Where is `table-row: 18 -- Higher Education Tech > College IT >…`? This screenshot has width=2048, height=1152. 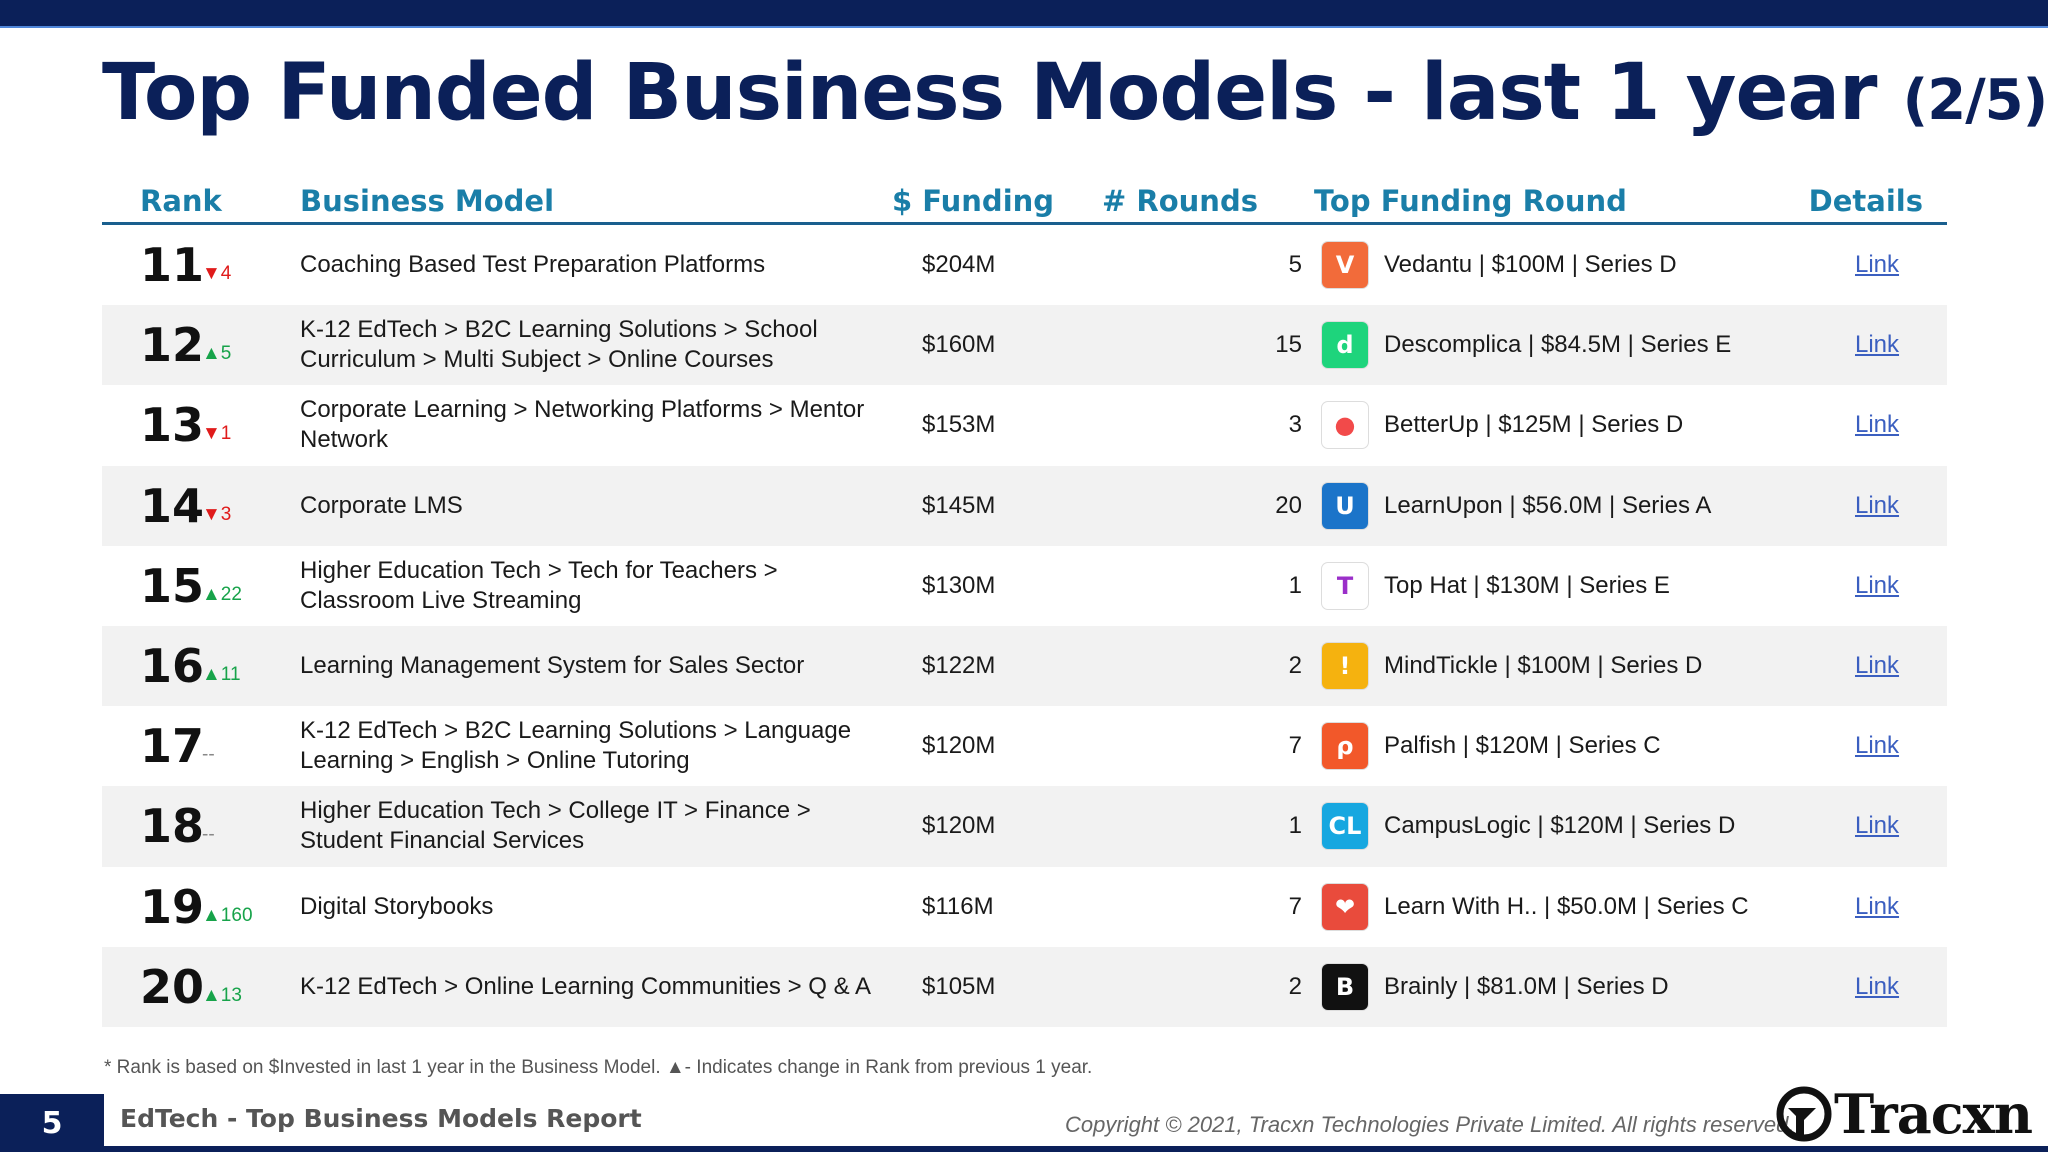 table-row: 18 -- Higher Education Tech > College IT >… is located at coordinates (1024, 826).